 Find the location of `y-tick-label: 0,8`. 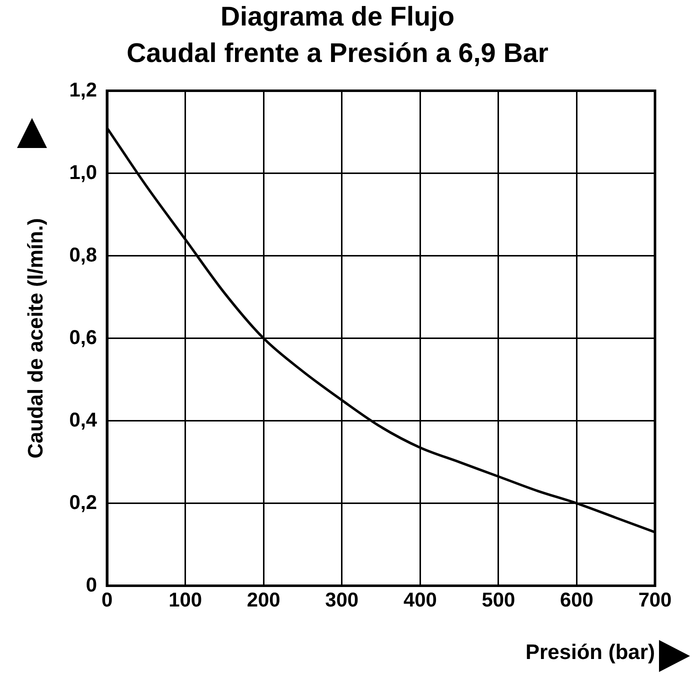

y-tick-label: 0,8 is located at coordinates (83, 255).